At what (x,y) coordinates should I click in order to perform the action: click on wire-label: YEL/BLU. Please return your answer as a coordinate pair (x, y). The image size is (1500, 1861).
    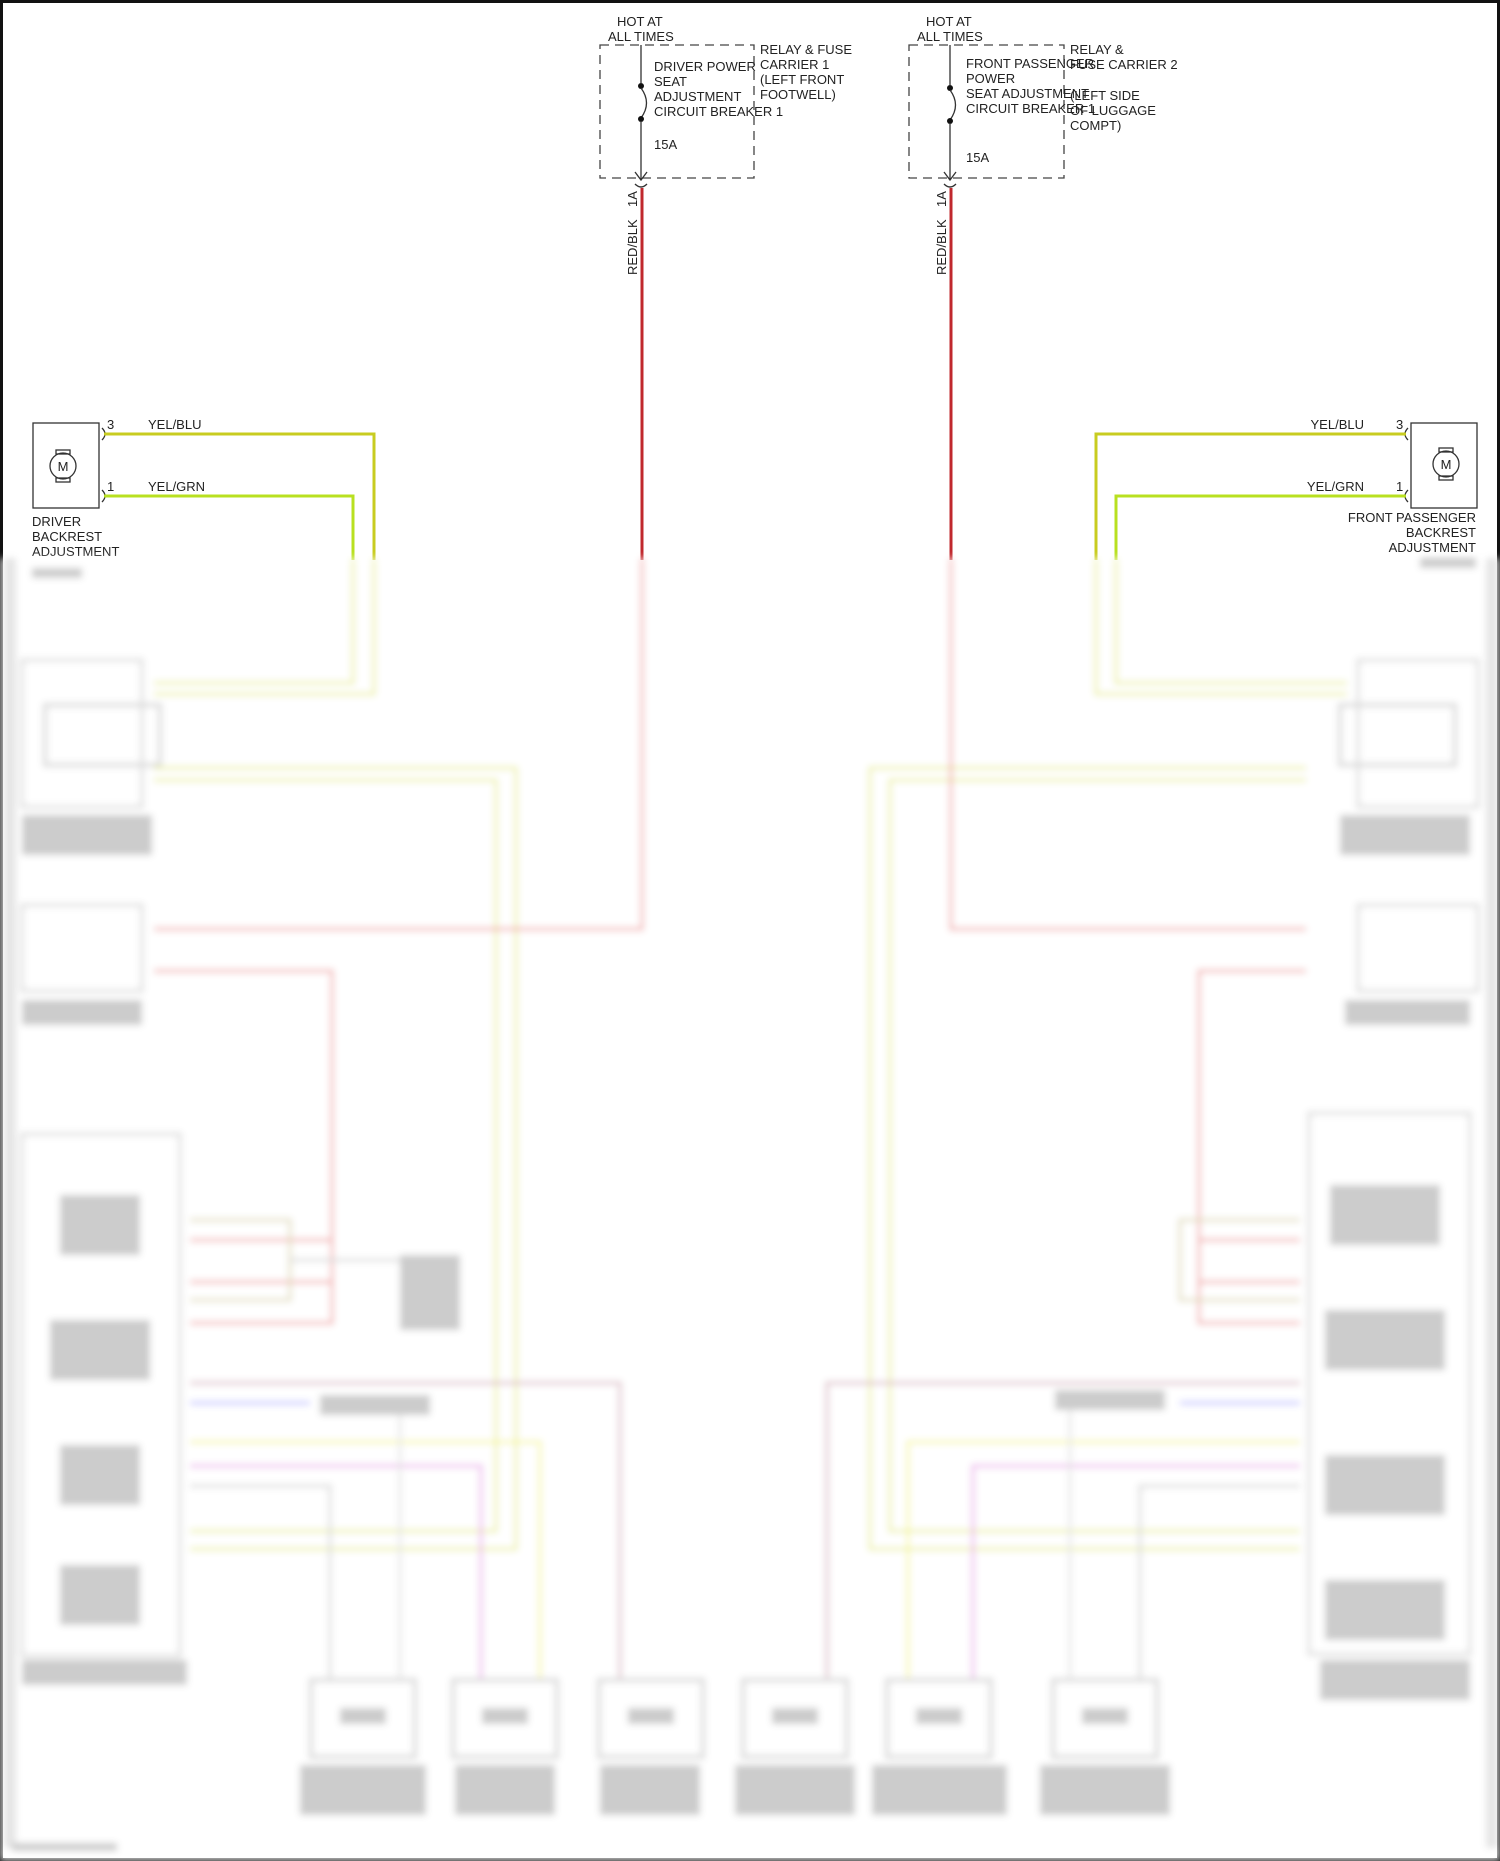
    Looking at the image, I should click on (174, 424).